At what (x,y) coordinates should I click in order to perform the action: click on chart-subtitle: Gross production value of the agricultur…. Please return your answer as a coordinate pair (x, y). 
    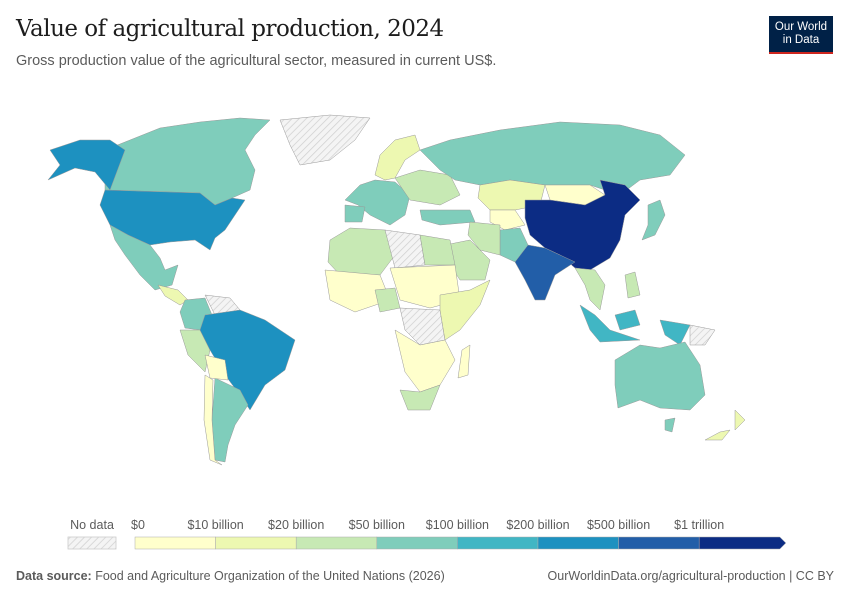
    Looking at the image, I should click on (256, 61).